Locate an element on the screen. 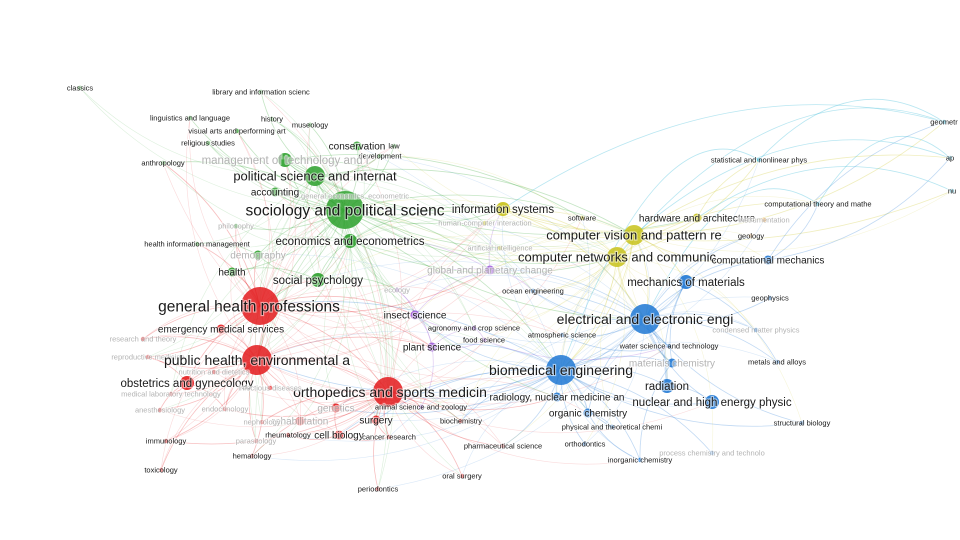 Image resolution: width=960 pixels, height=540 pixels. node-accounting is located at coordinates (275, 192).